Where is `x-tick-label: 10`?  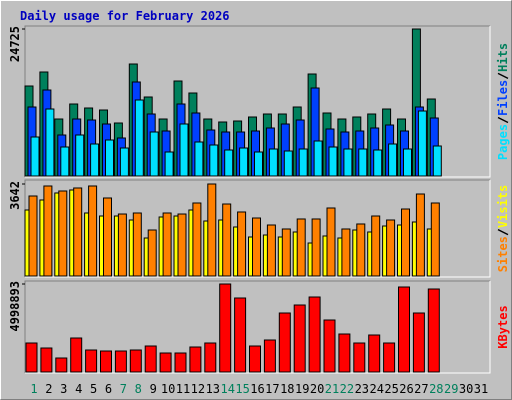
x-tick-label: 10 is located at coordinates (168, 389).